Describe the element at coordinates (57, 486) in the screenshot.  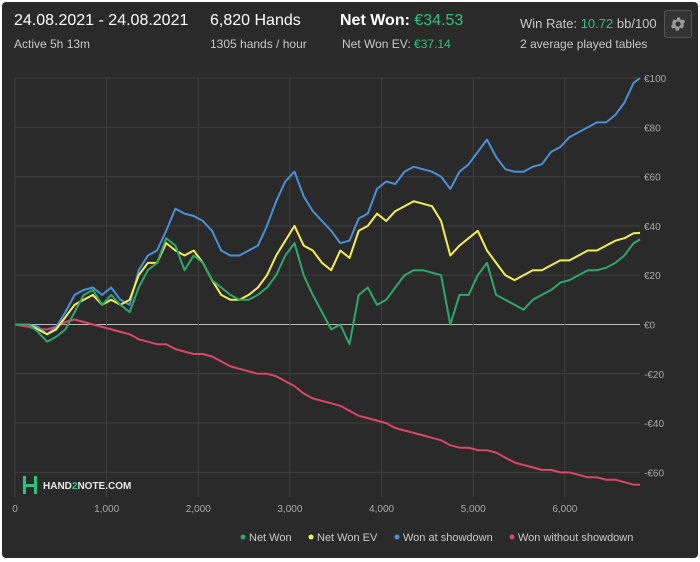
I see `logo-prefix: HAND` at that location.